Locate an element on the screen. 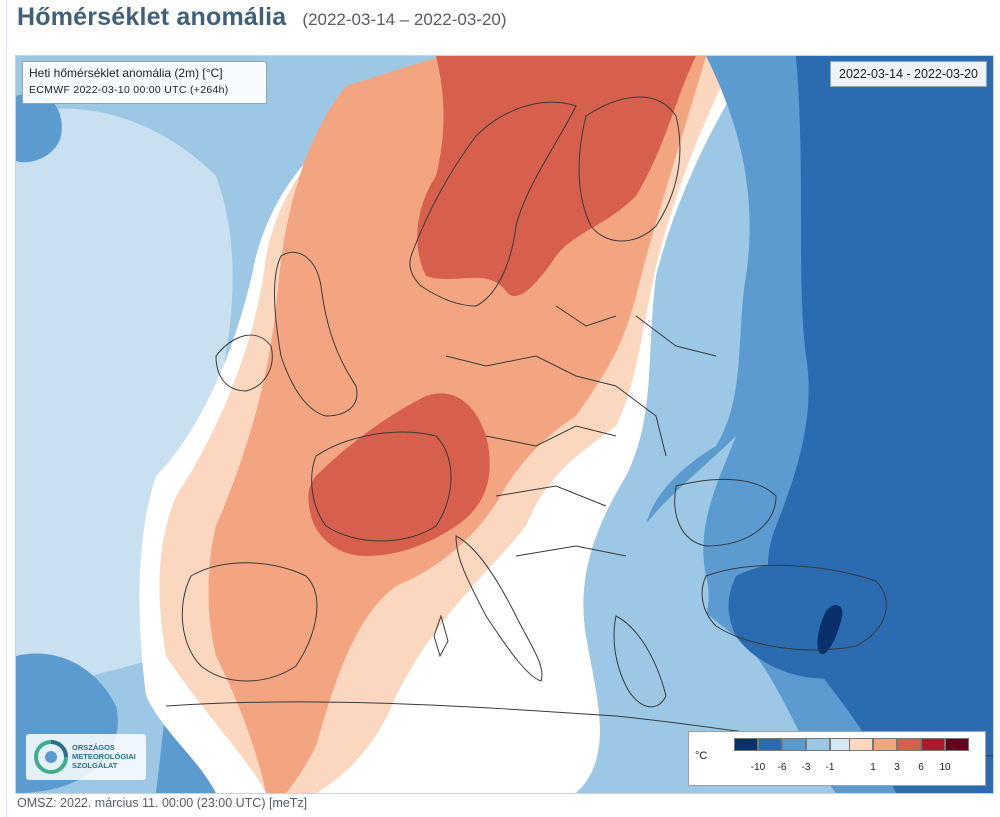 The height and width of the screenshot is (817, 1000). model-run-label: ECMWF 2022-03-10 00:00 UTC (+264h) is located at coordinates (129, 90).